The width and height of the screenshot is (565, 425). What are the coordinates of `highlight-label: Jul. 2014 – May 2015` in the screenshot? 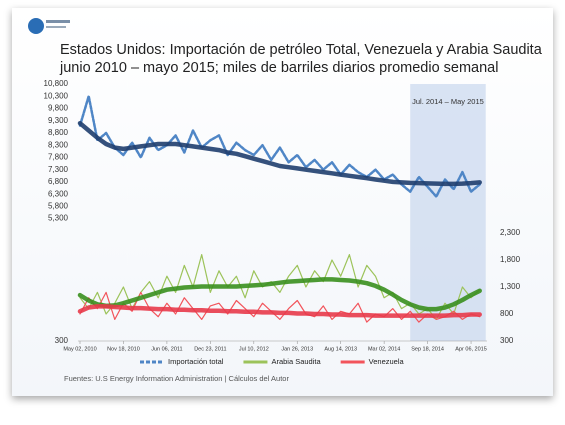 It's located at (448, 101).